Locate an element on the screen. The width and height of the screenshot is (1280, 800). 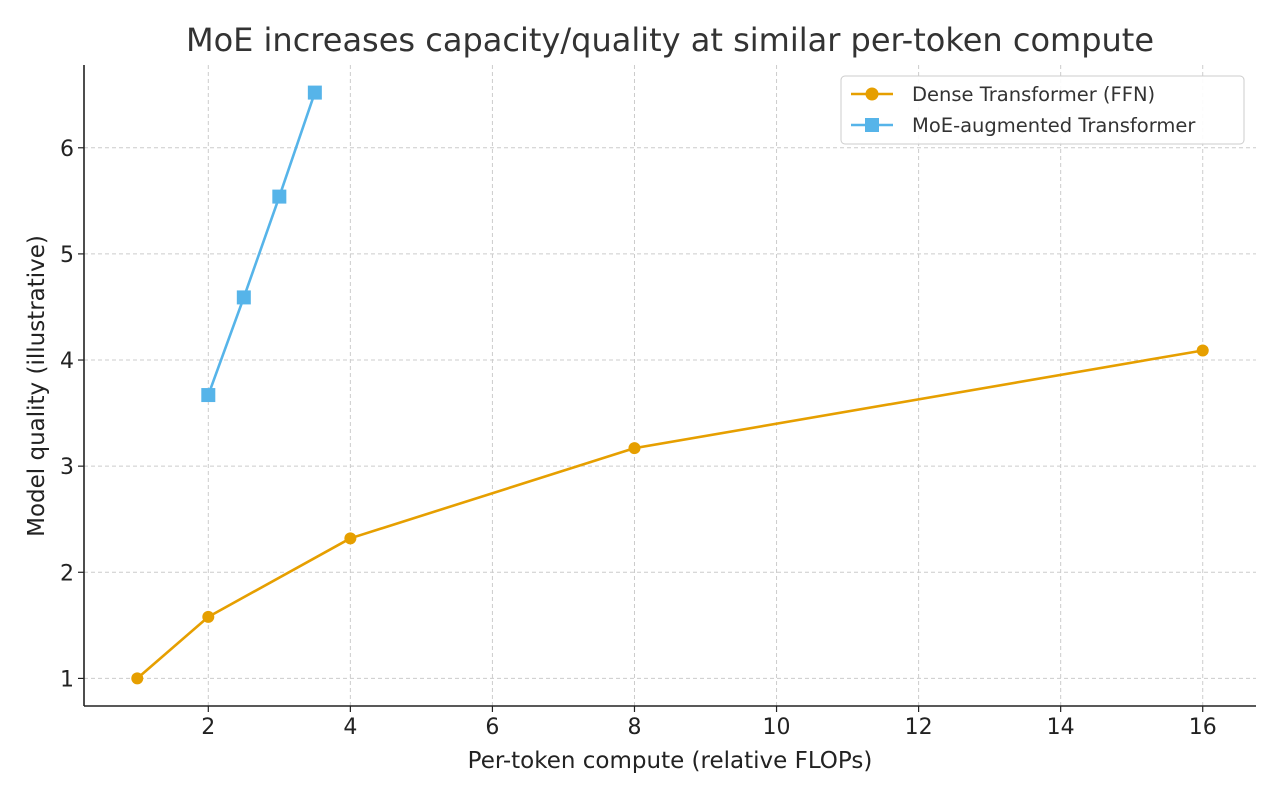
y-tick-label: 4 is located at coordinates (67, 361).